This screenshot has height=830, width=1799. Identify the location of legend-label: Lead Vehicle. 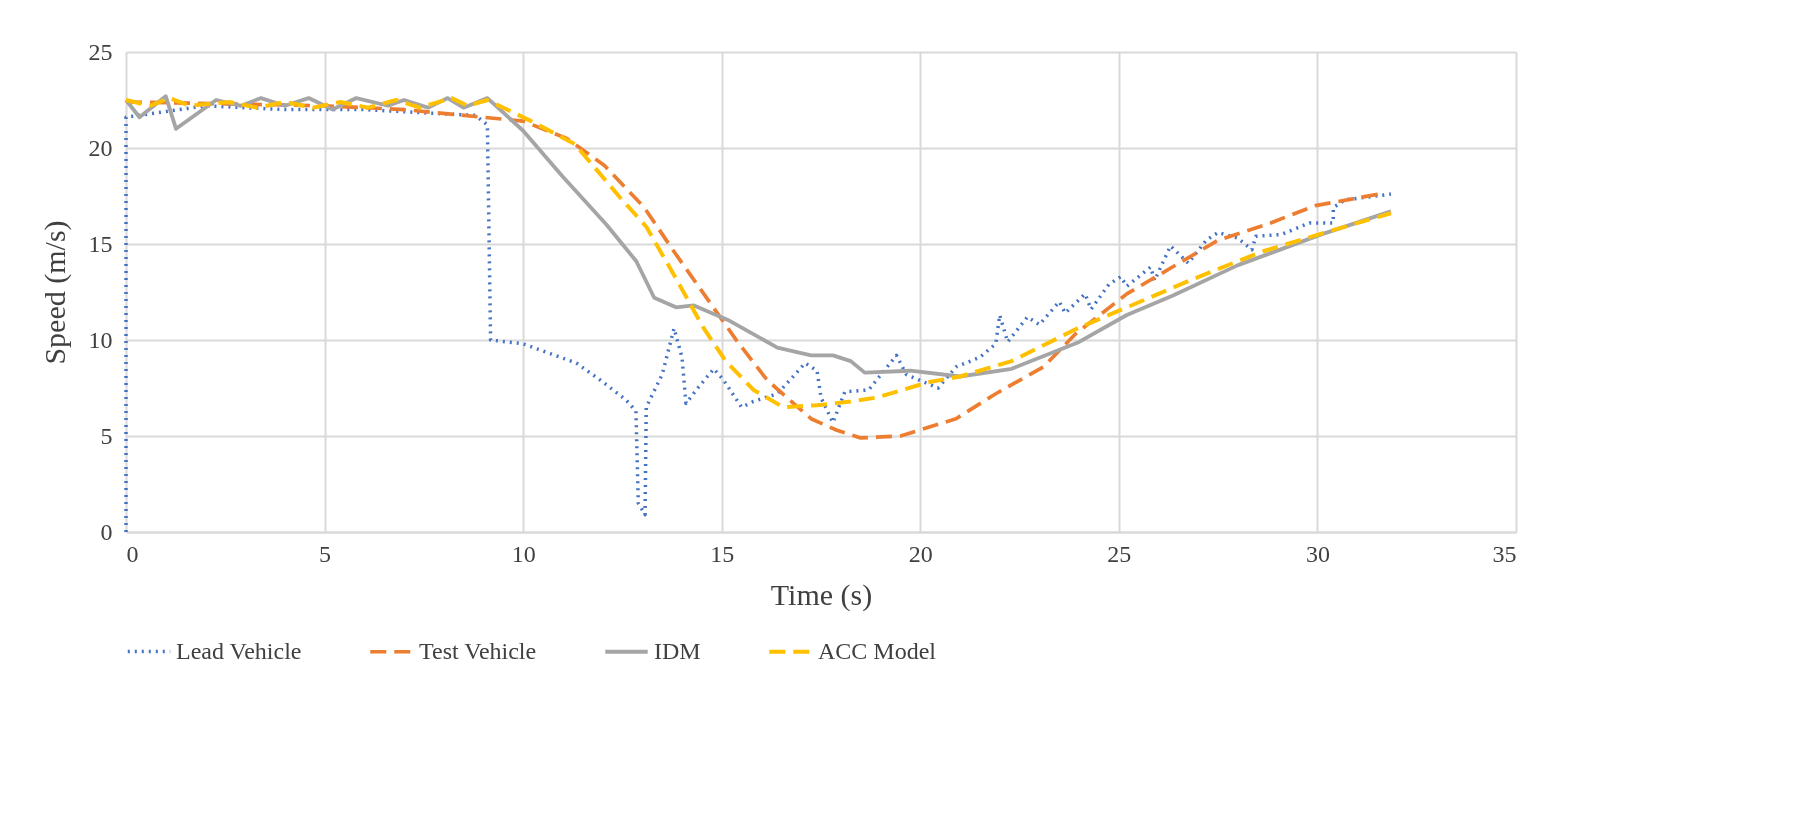
(239, 650).